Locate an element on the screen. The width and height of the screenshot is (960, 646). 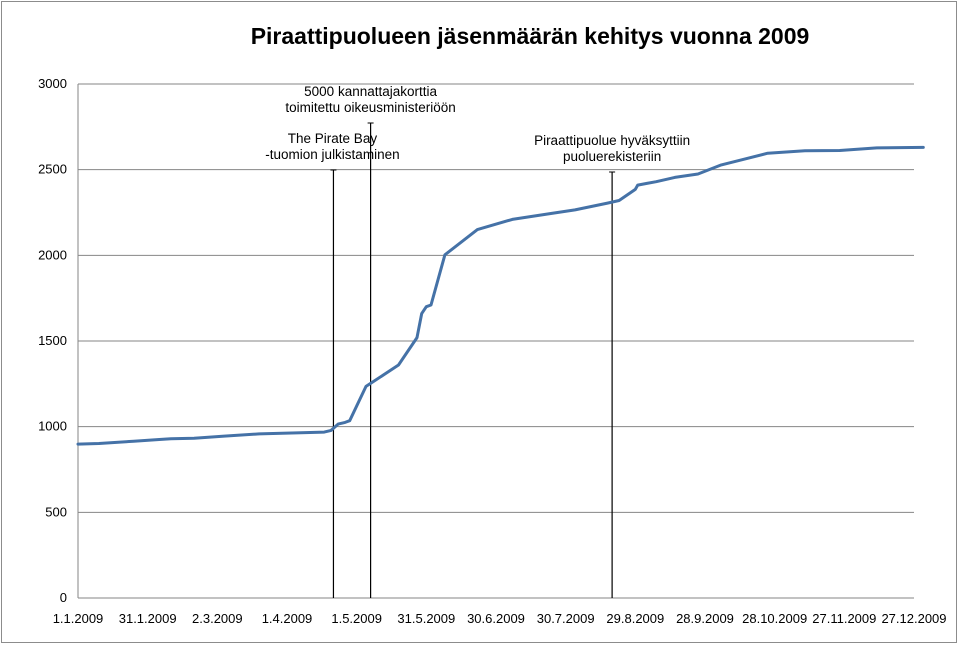
x-tick-label: 27.11.2009 is located at coordinates (844, 618).